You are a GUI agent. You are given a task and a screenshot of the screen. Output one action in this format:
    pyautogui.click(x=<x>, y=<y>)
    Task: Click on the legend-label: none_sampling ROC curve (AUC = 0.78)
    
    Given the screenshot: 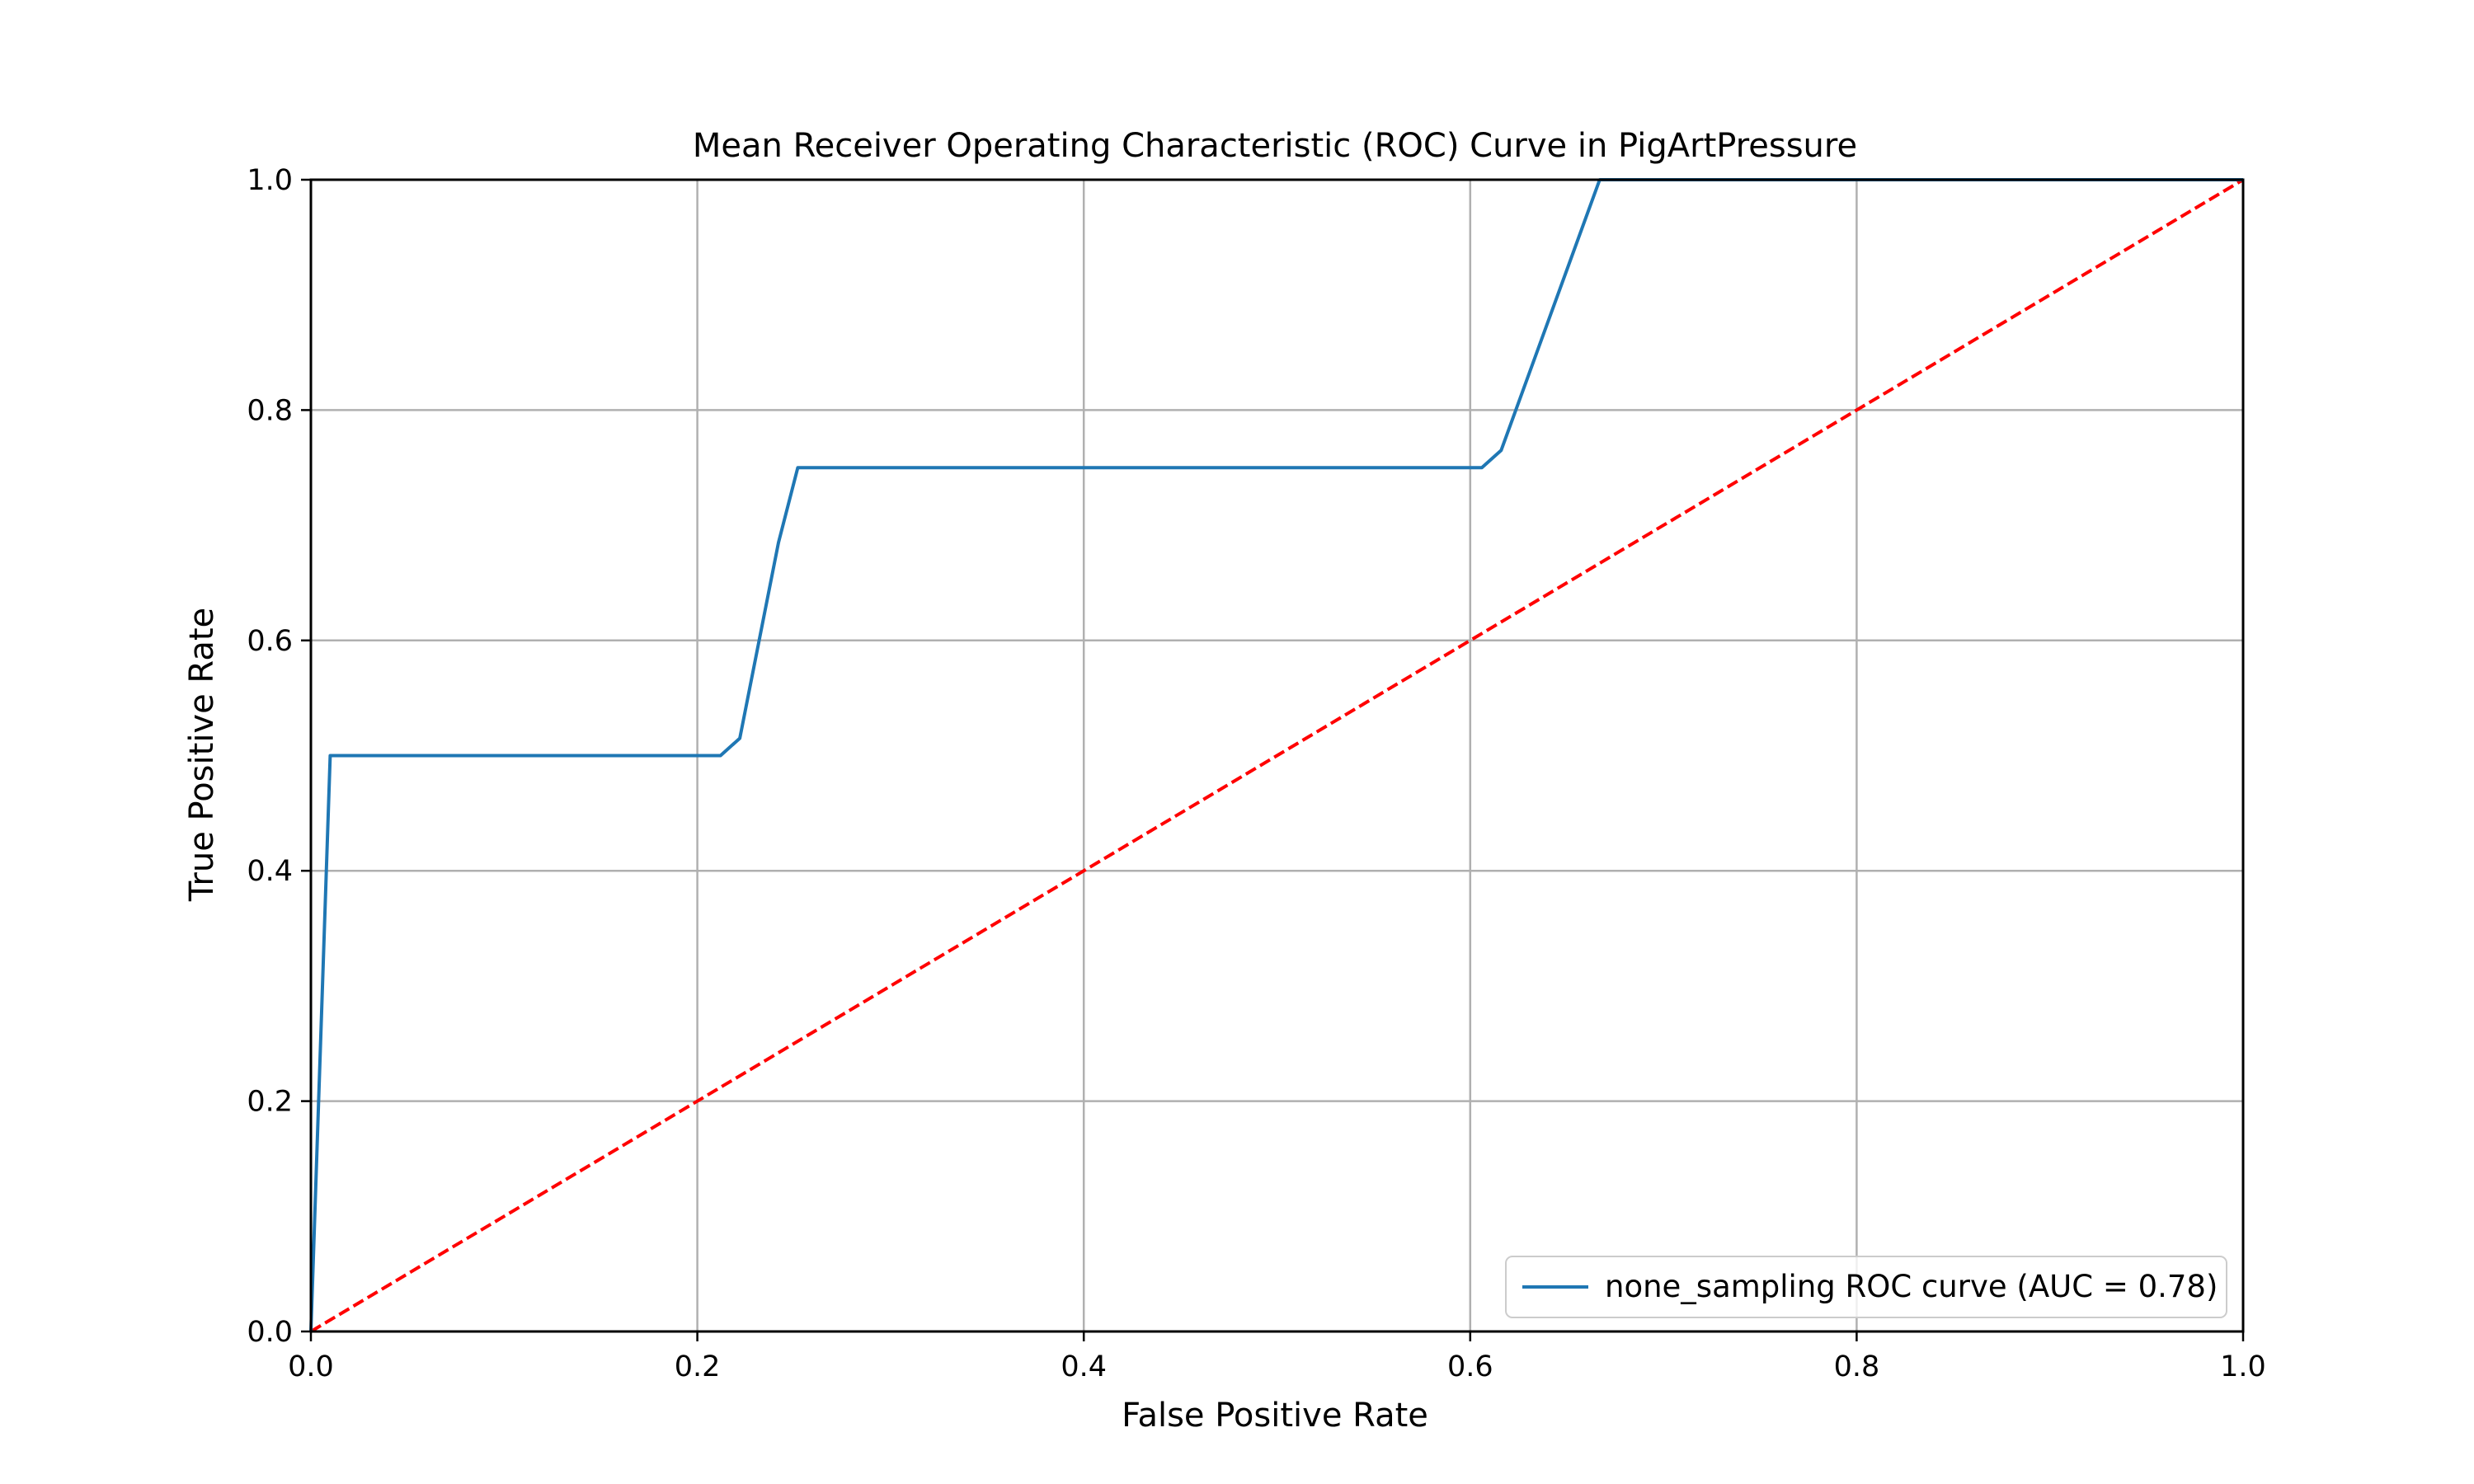 What is the action you would take?
    pyautogui.click(x=1911, y=1286)
    